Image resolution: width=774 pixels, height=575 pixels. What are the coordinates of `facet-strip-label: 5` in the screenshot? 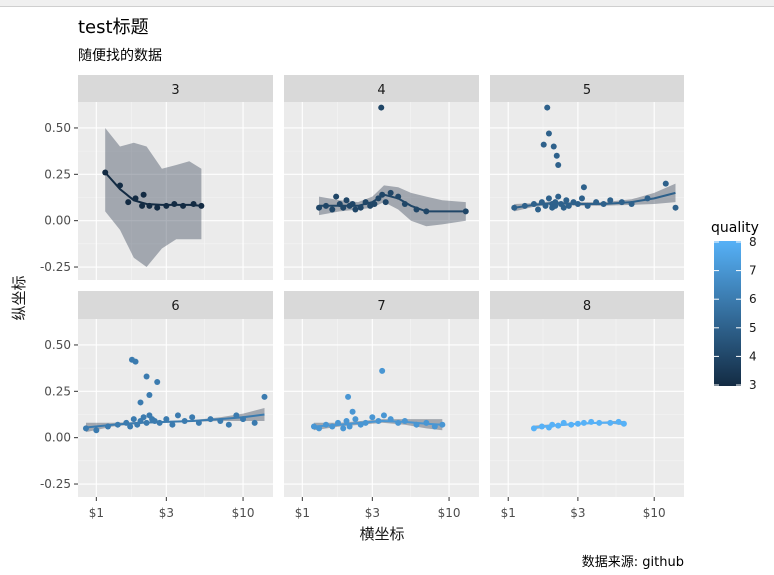 It's located at (587, 90).